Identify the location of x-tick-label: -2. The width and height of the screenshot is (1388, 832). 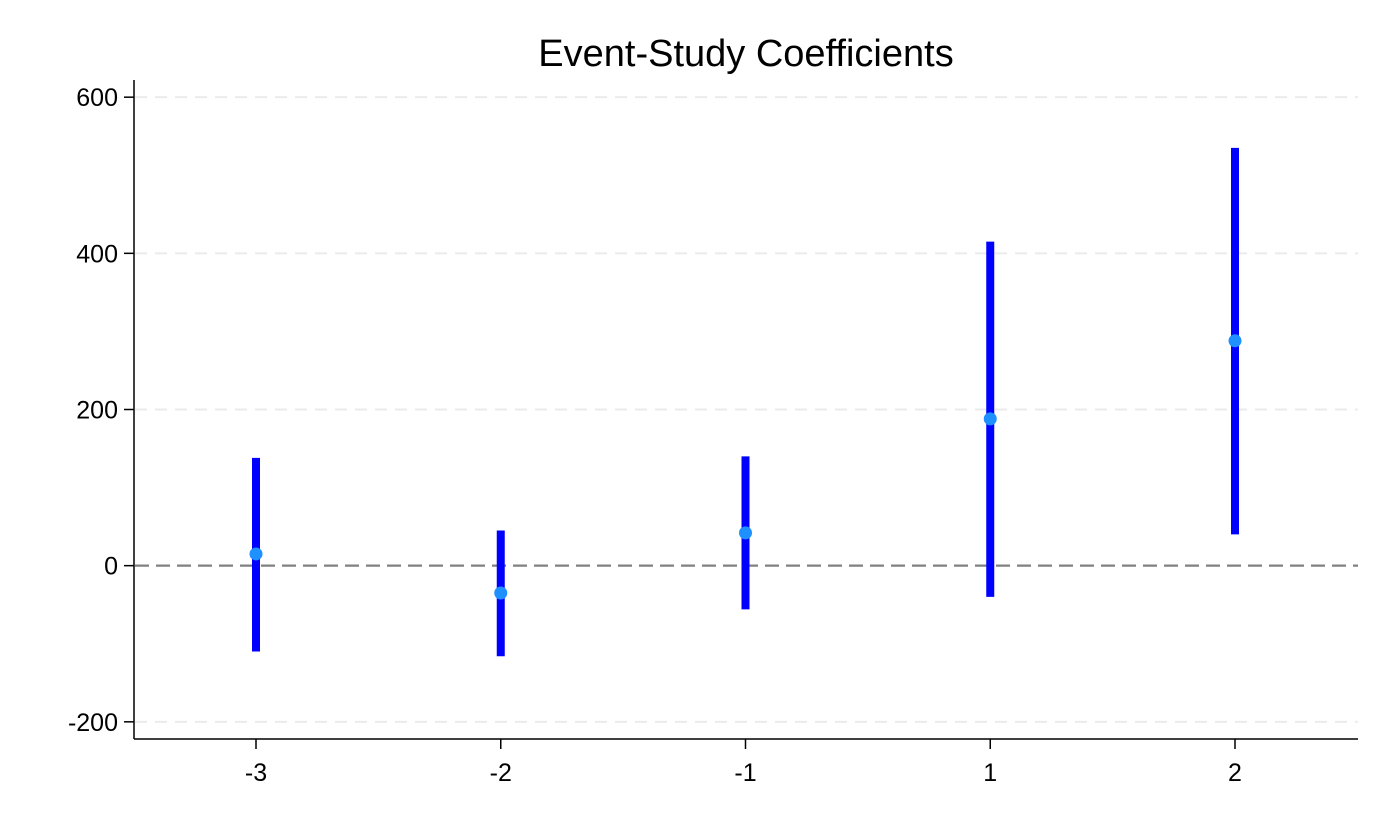
(501, 773).